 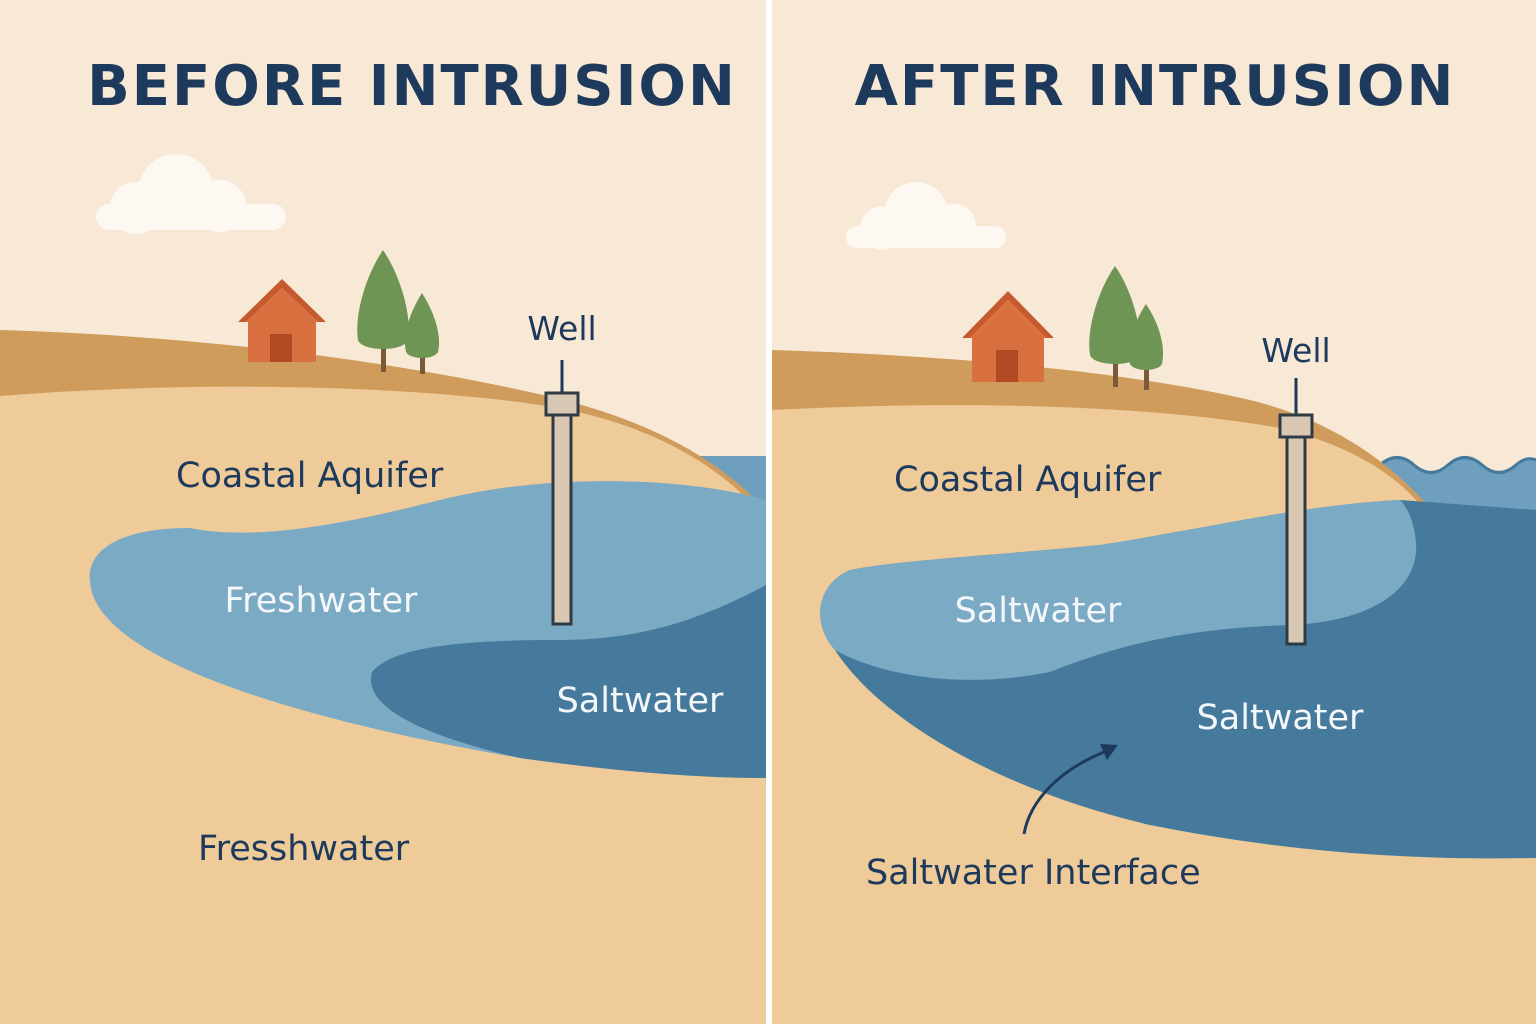 I want to click on saltwater-wedge-before, so click(x=568, y=681).